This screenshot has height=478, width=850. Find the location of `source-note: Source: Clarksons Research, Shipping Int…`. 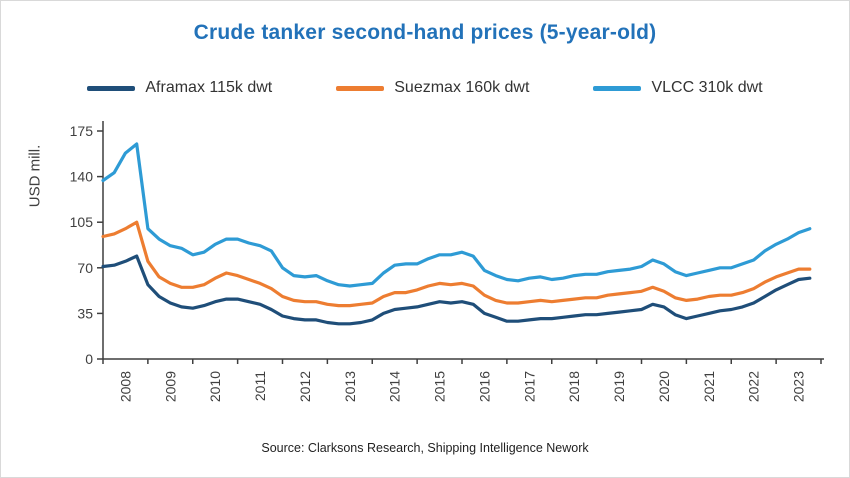

source-note: Source: Clarksons Research, Shipping Int… is located at coordinates (425, 448).